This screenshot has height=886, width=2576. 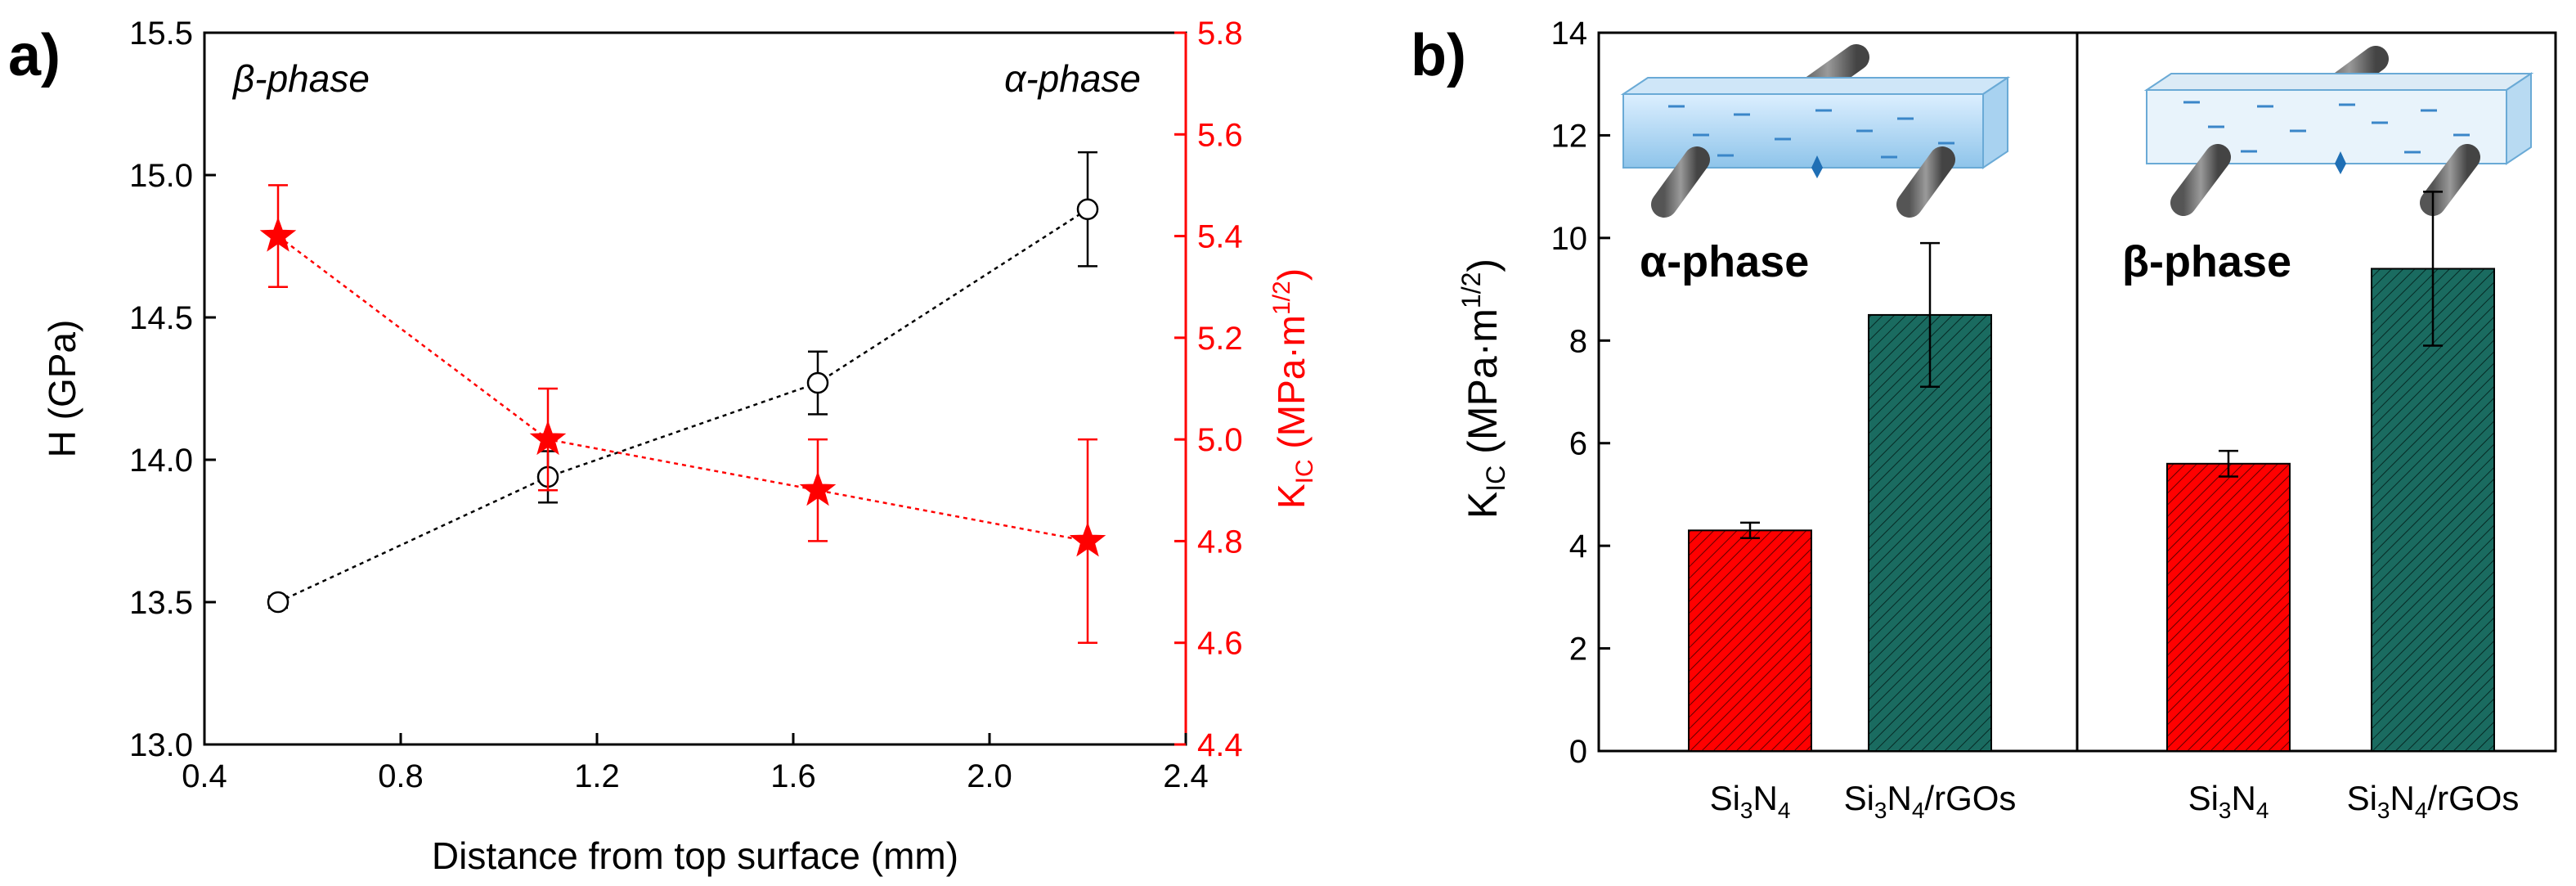 What do you see at coordinates (2206, 261) in the screenshot?
I see `group-label-beta: β-phase` at bounding box center [2206, 261].